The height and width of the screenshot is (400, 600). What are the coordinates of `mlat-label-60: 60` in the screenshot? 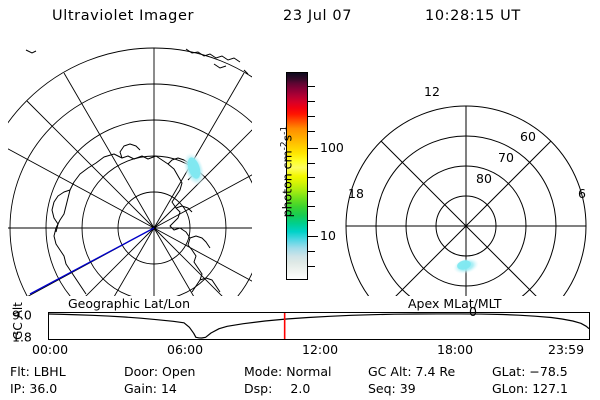 It's located at (528, 136).